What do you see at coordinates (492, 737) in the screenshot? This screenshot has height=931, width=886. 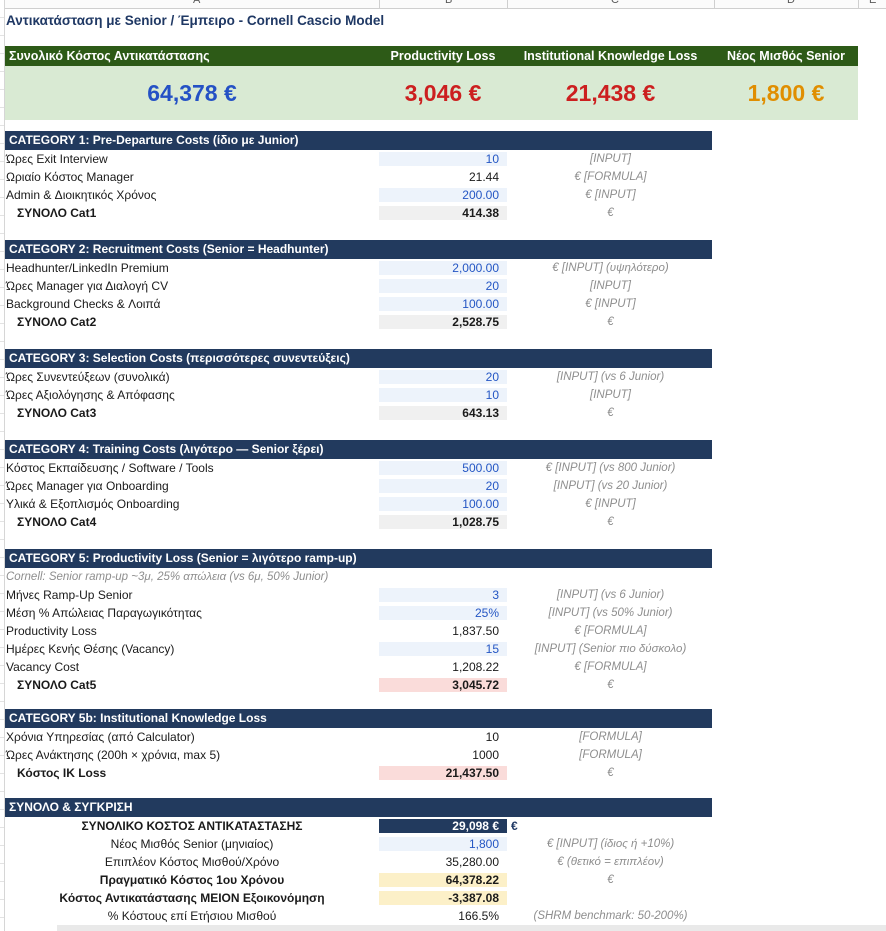 I see `formula-cell: 10` at bounding box center [492, 737].